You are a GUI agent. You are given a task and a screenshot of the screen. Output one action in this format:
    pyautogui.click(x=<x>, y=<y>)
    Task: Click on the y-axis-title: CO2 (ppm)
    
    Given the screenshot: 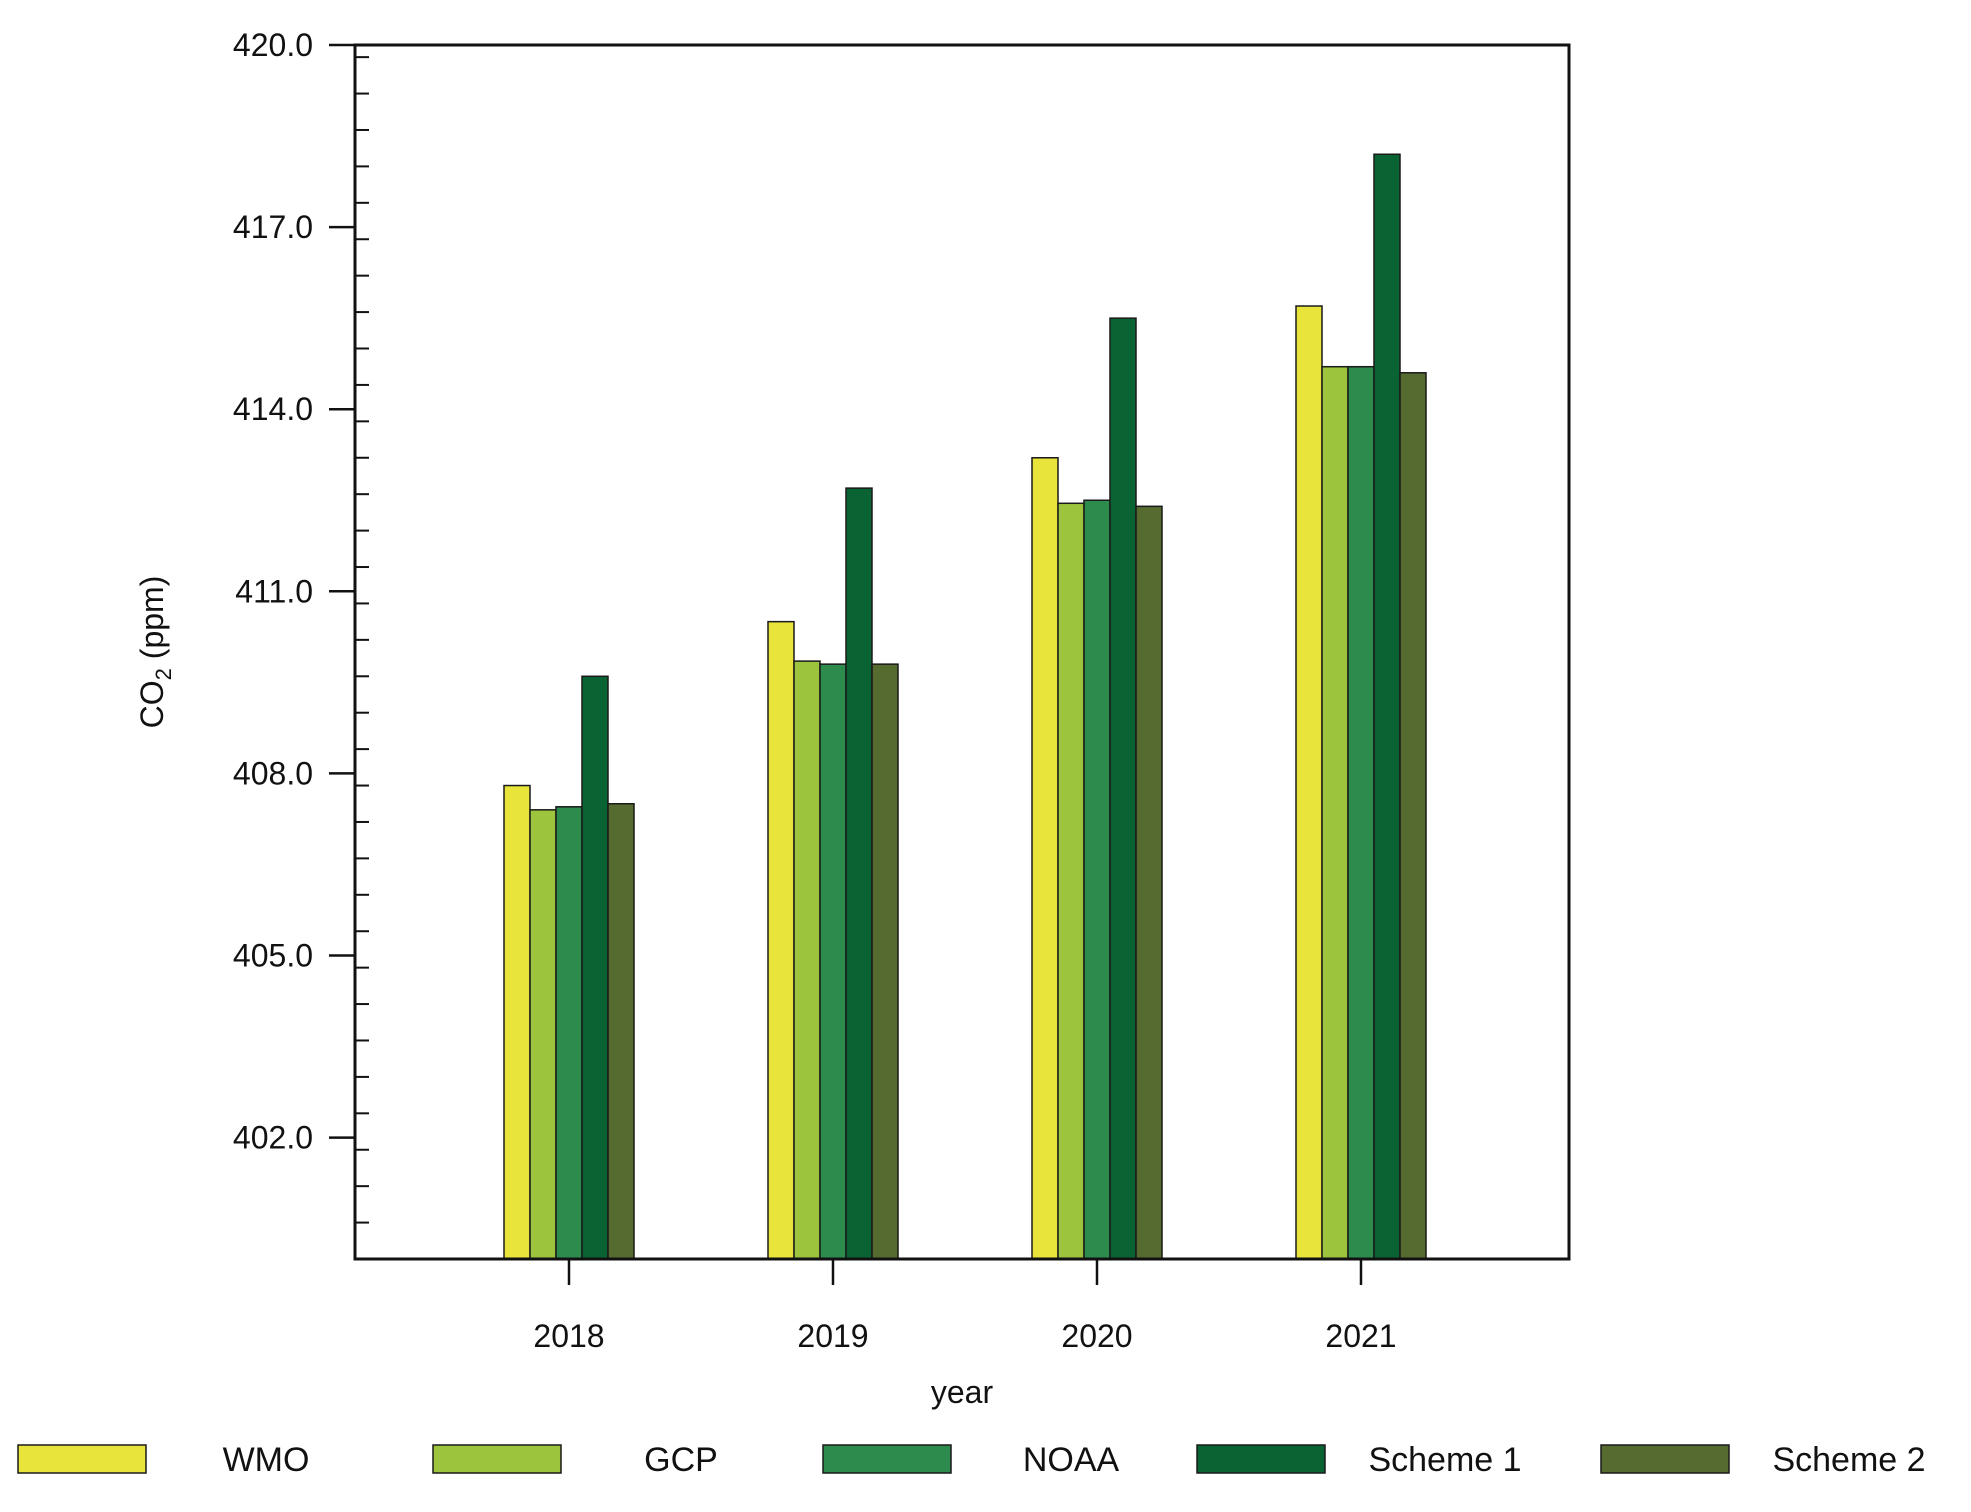 What is the action you would take?
    pyautogui.click(x=155, y=652)
    